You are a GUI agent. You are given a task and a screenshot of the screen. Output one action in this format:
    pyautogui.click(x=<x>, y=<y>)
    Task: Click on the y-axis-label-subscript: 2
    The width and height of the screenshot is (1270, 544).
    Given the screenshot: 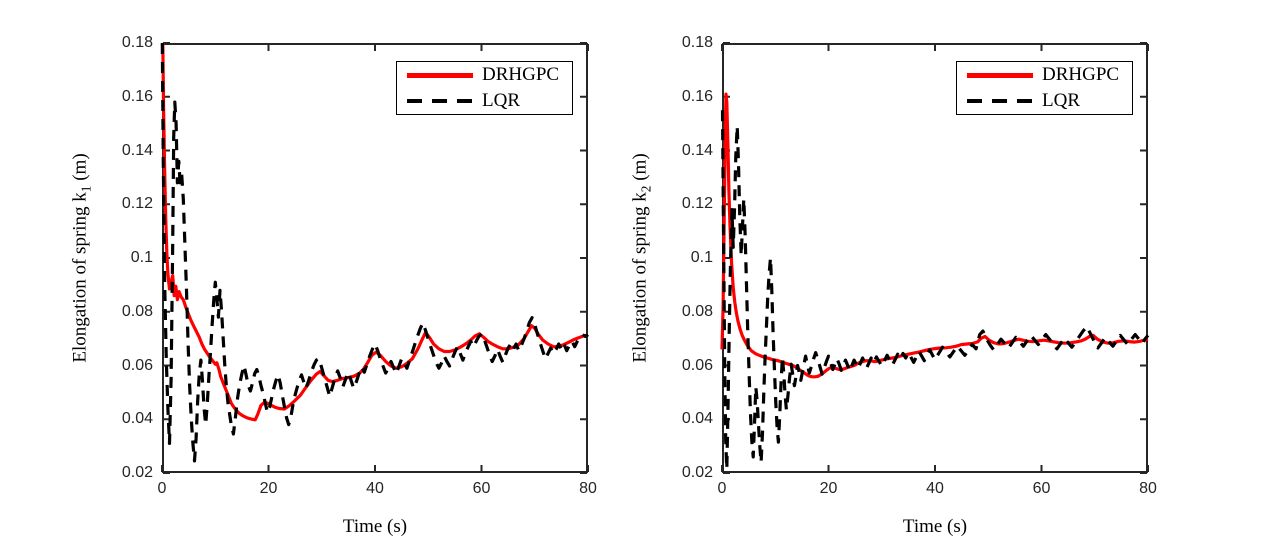 What is the action you would take?
    pyautogui.click(x=646, y=189)
    